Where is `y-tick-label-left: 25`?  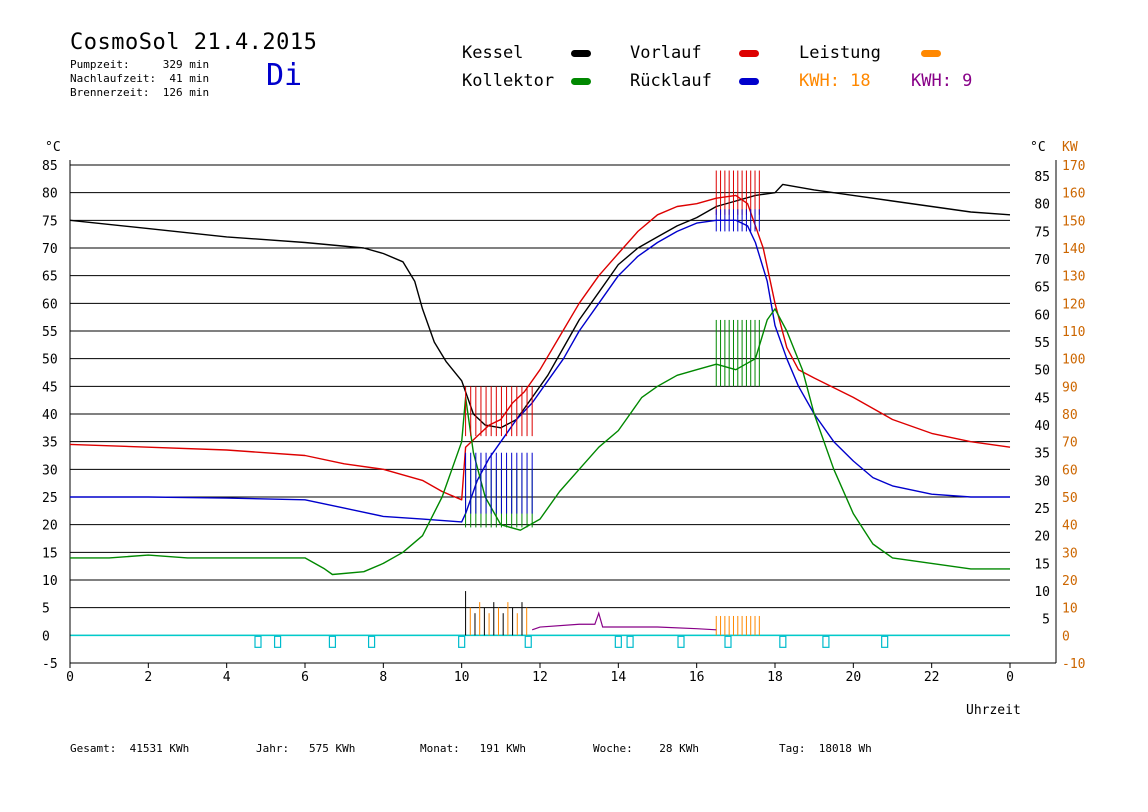 y-tick-label-left: 25 is located at coordinates (50, 498).